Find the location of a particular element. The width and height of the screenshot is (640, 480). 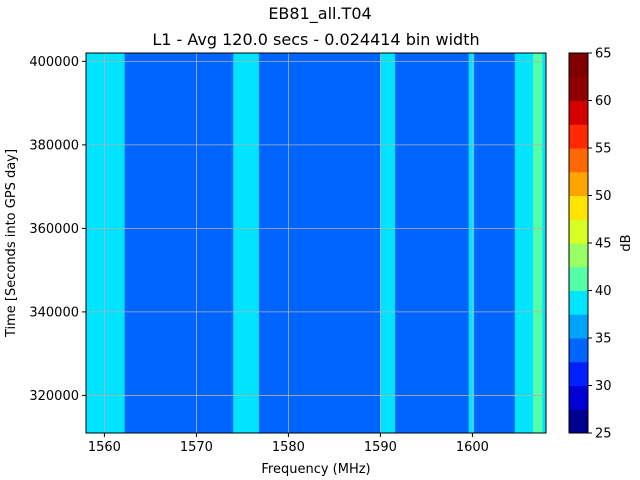

colorbar-tick-label-7: 60 is located at coordinates (603, 101).